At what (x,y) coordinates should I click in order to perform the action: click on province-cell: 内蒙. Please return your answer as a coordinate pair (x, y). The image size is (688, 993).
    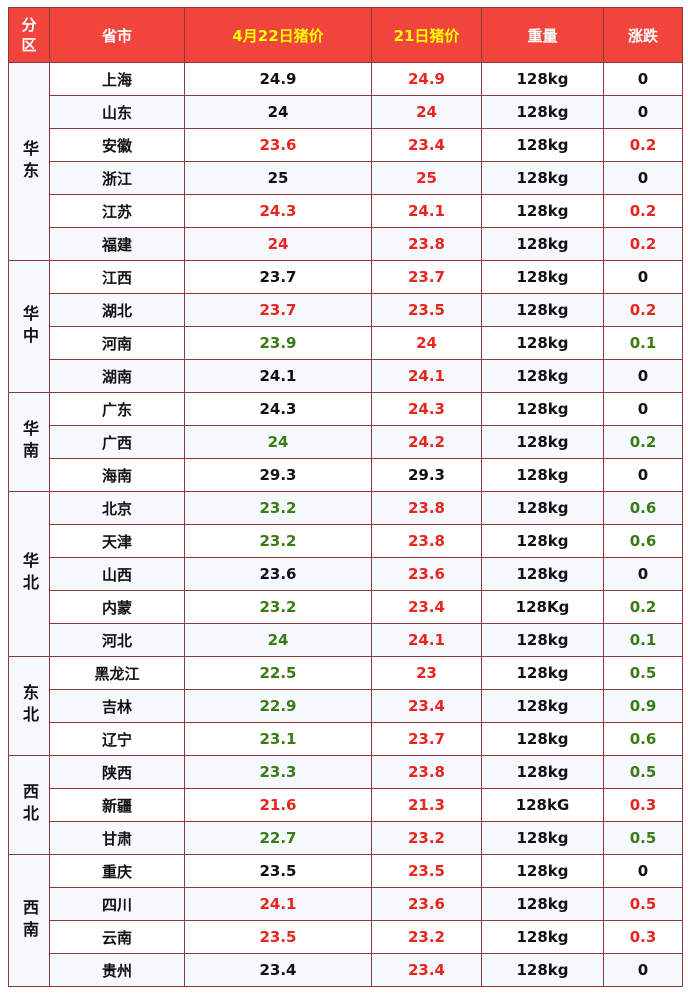
    Looking at the image, I should click on (117, 607).